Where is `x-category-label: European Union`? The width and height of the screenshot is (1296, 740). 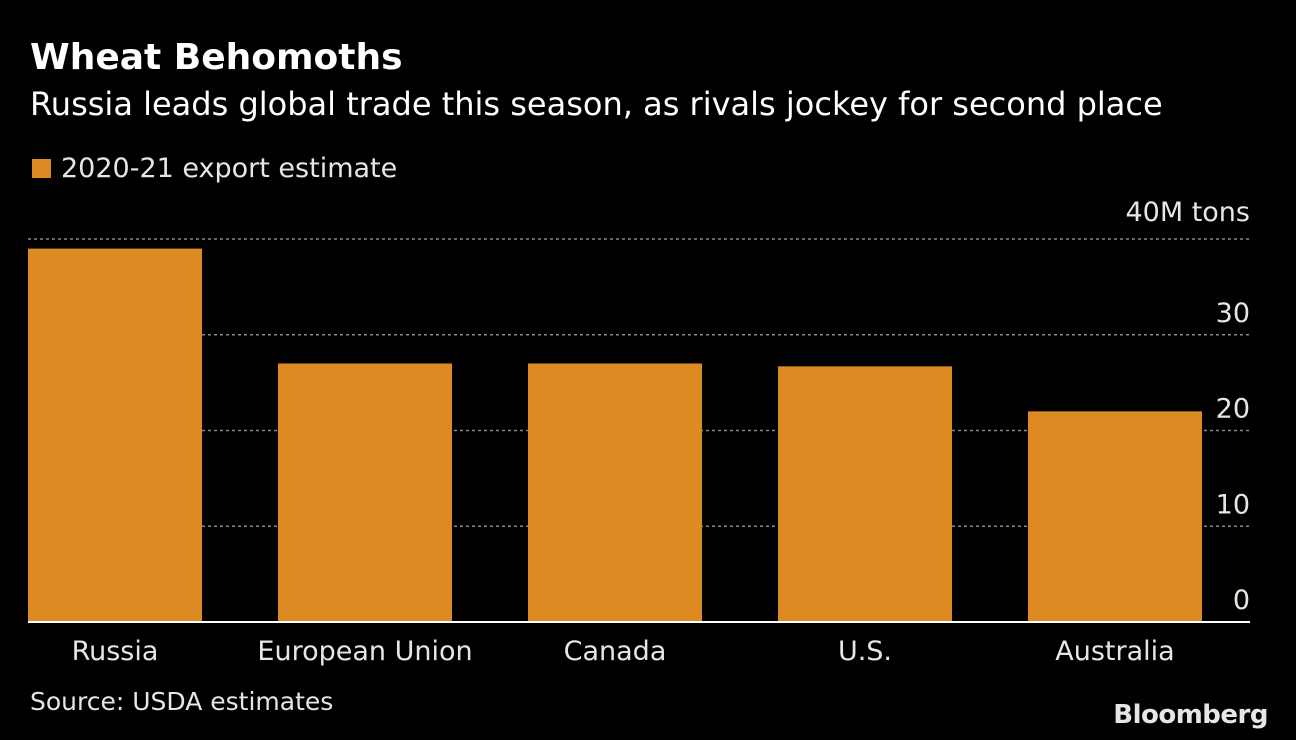
x-category-label: European Union is located at coordinates (364, 651).